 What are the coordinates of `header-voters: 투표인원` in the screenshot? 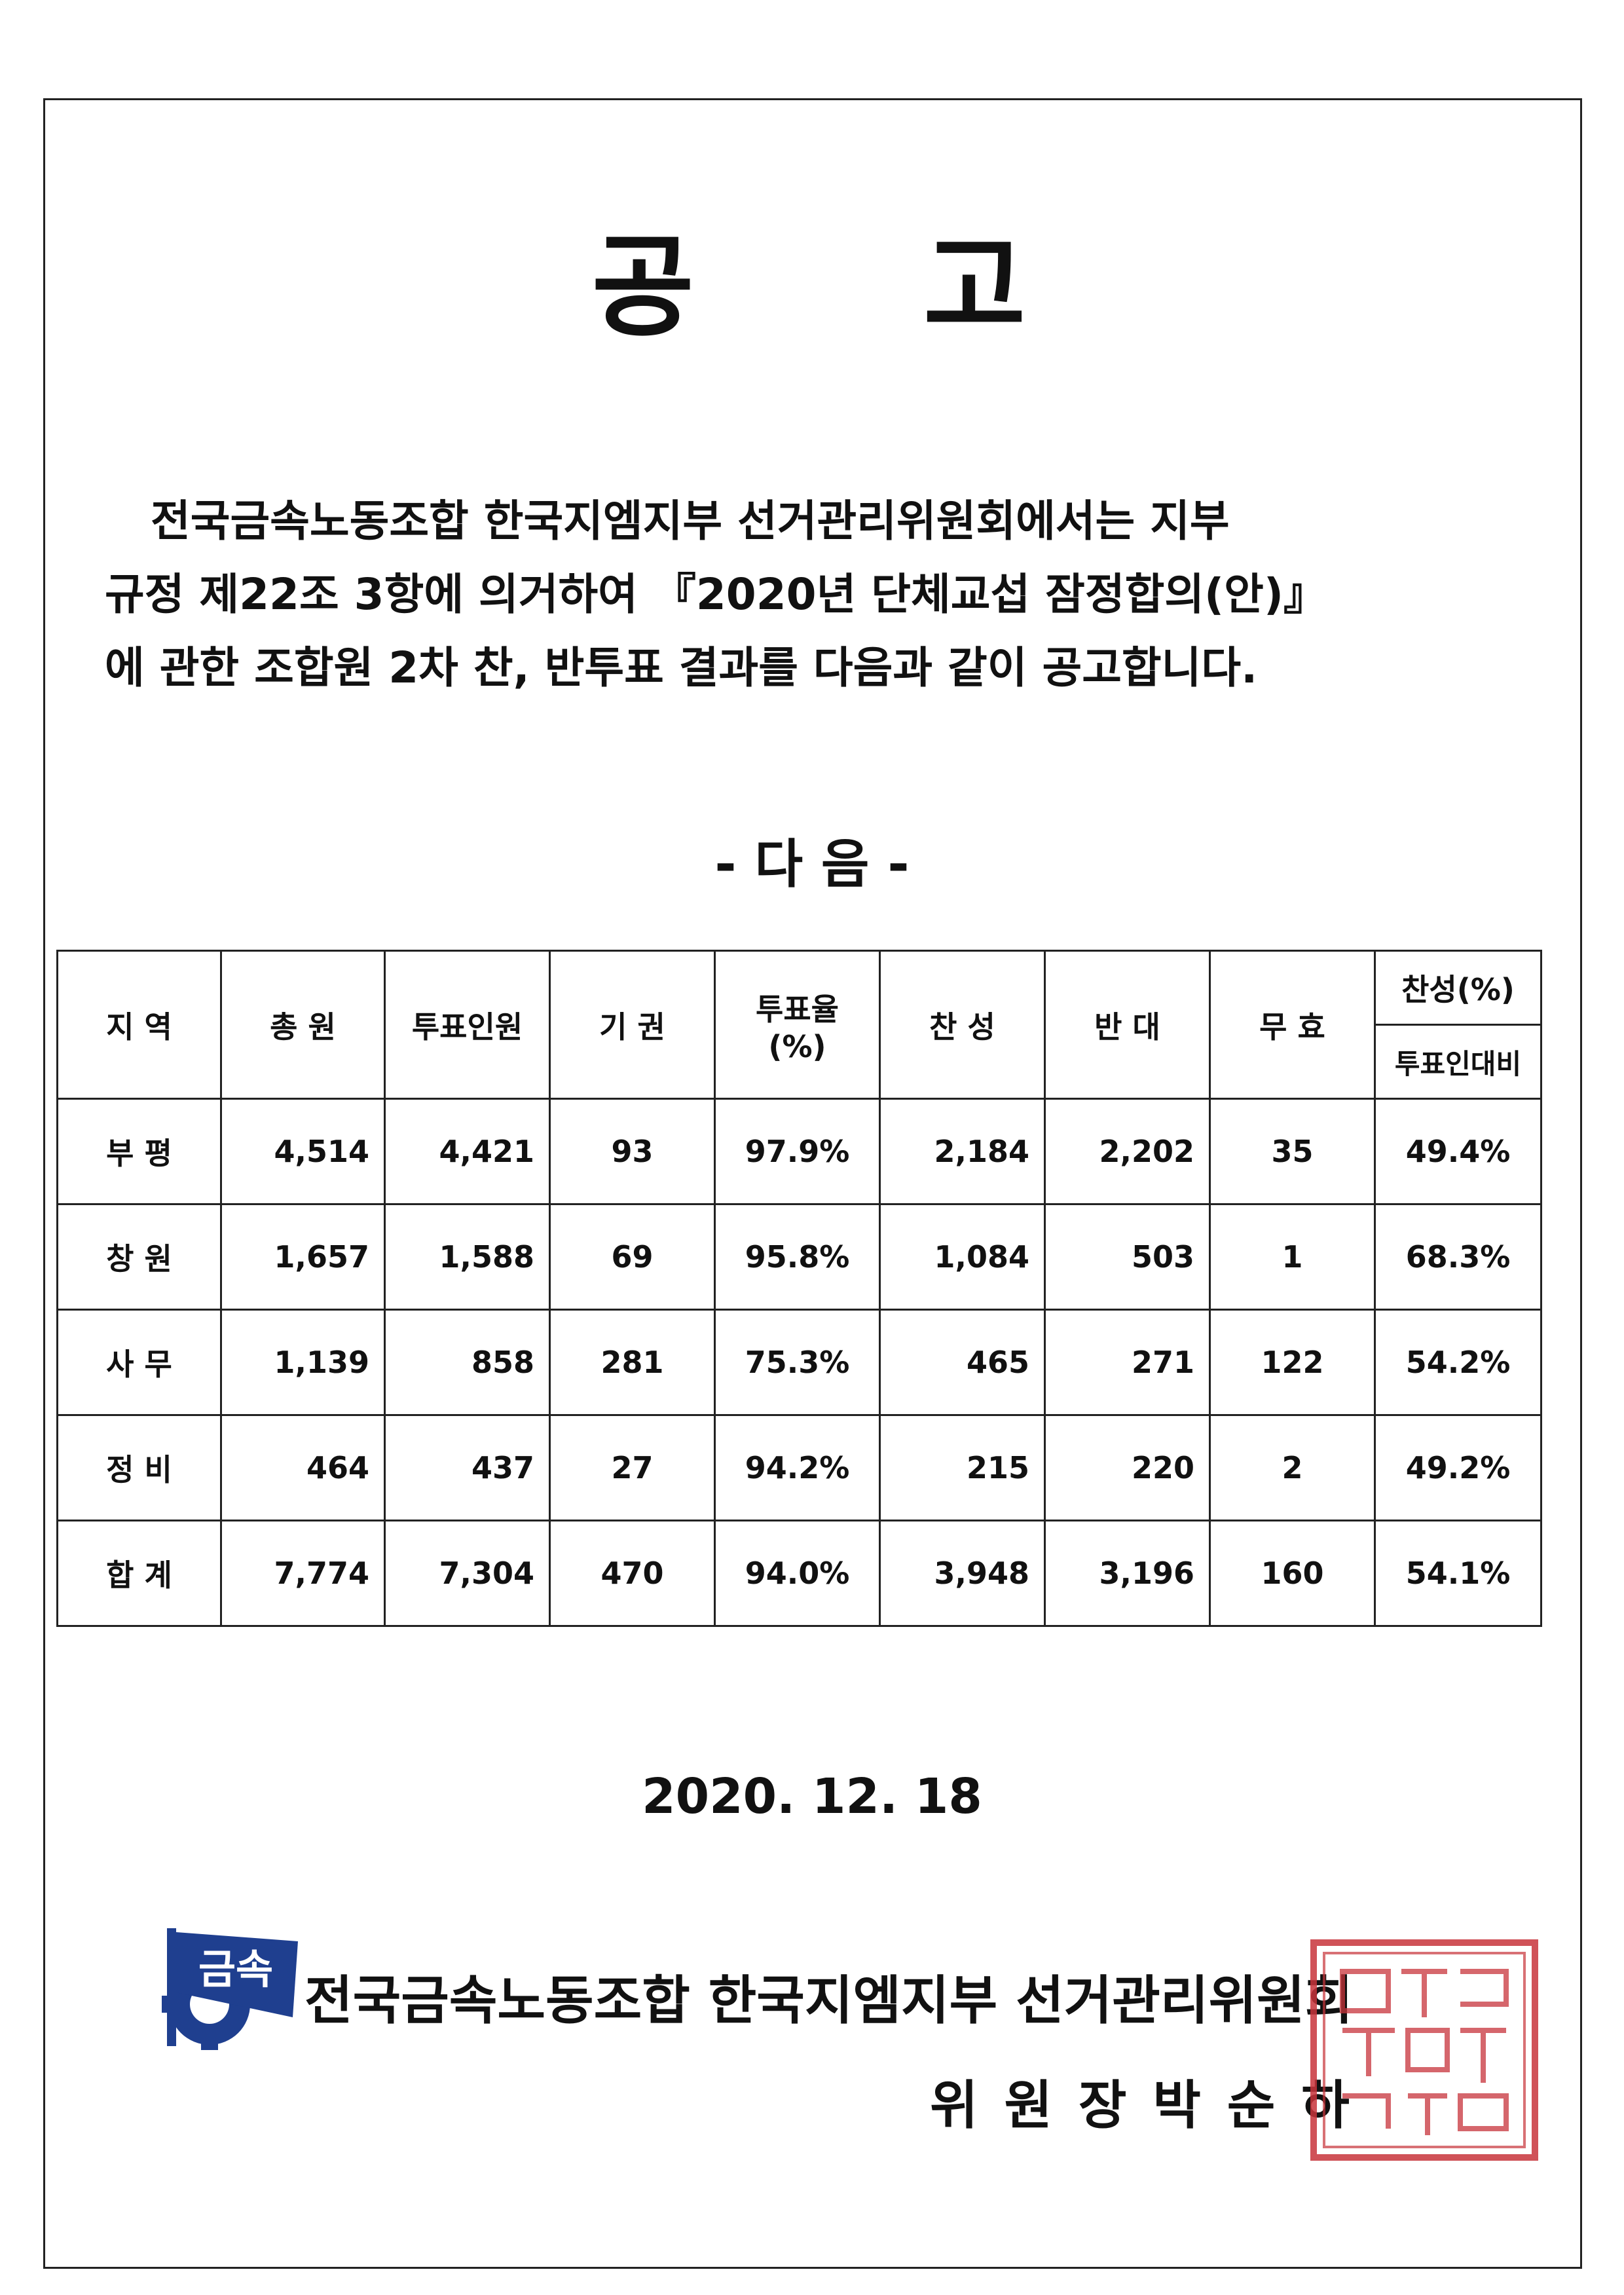 It's located at (467, 1025).